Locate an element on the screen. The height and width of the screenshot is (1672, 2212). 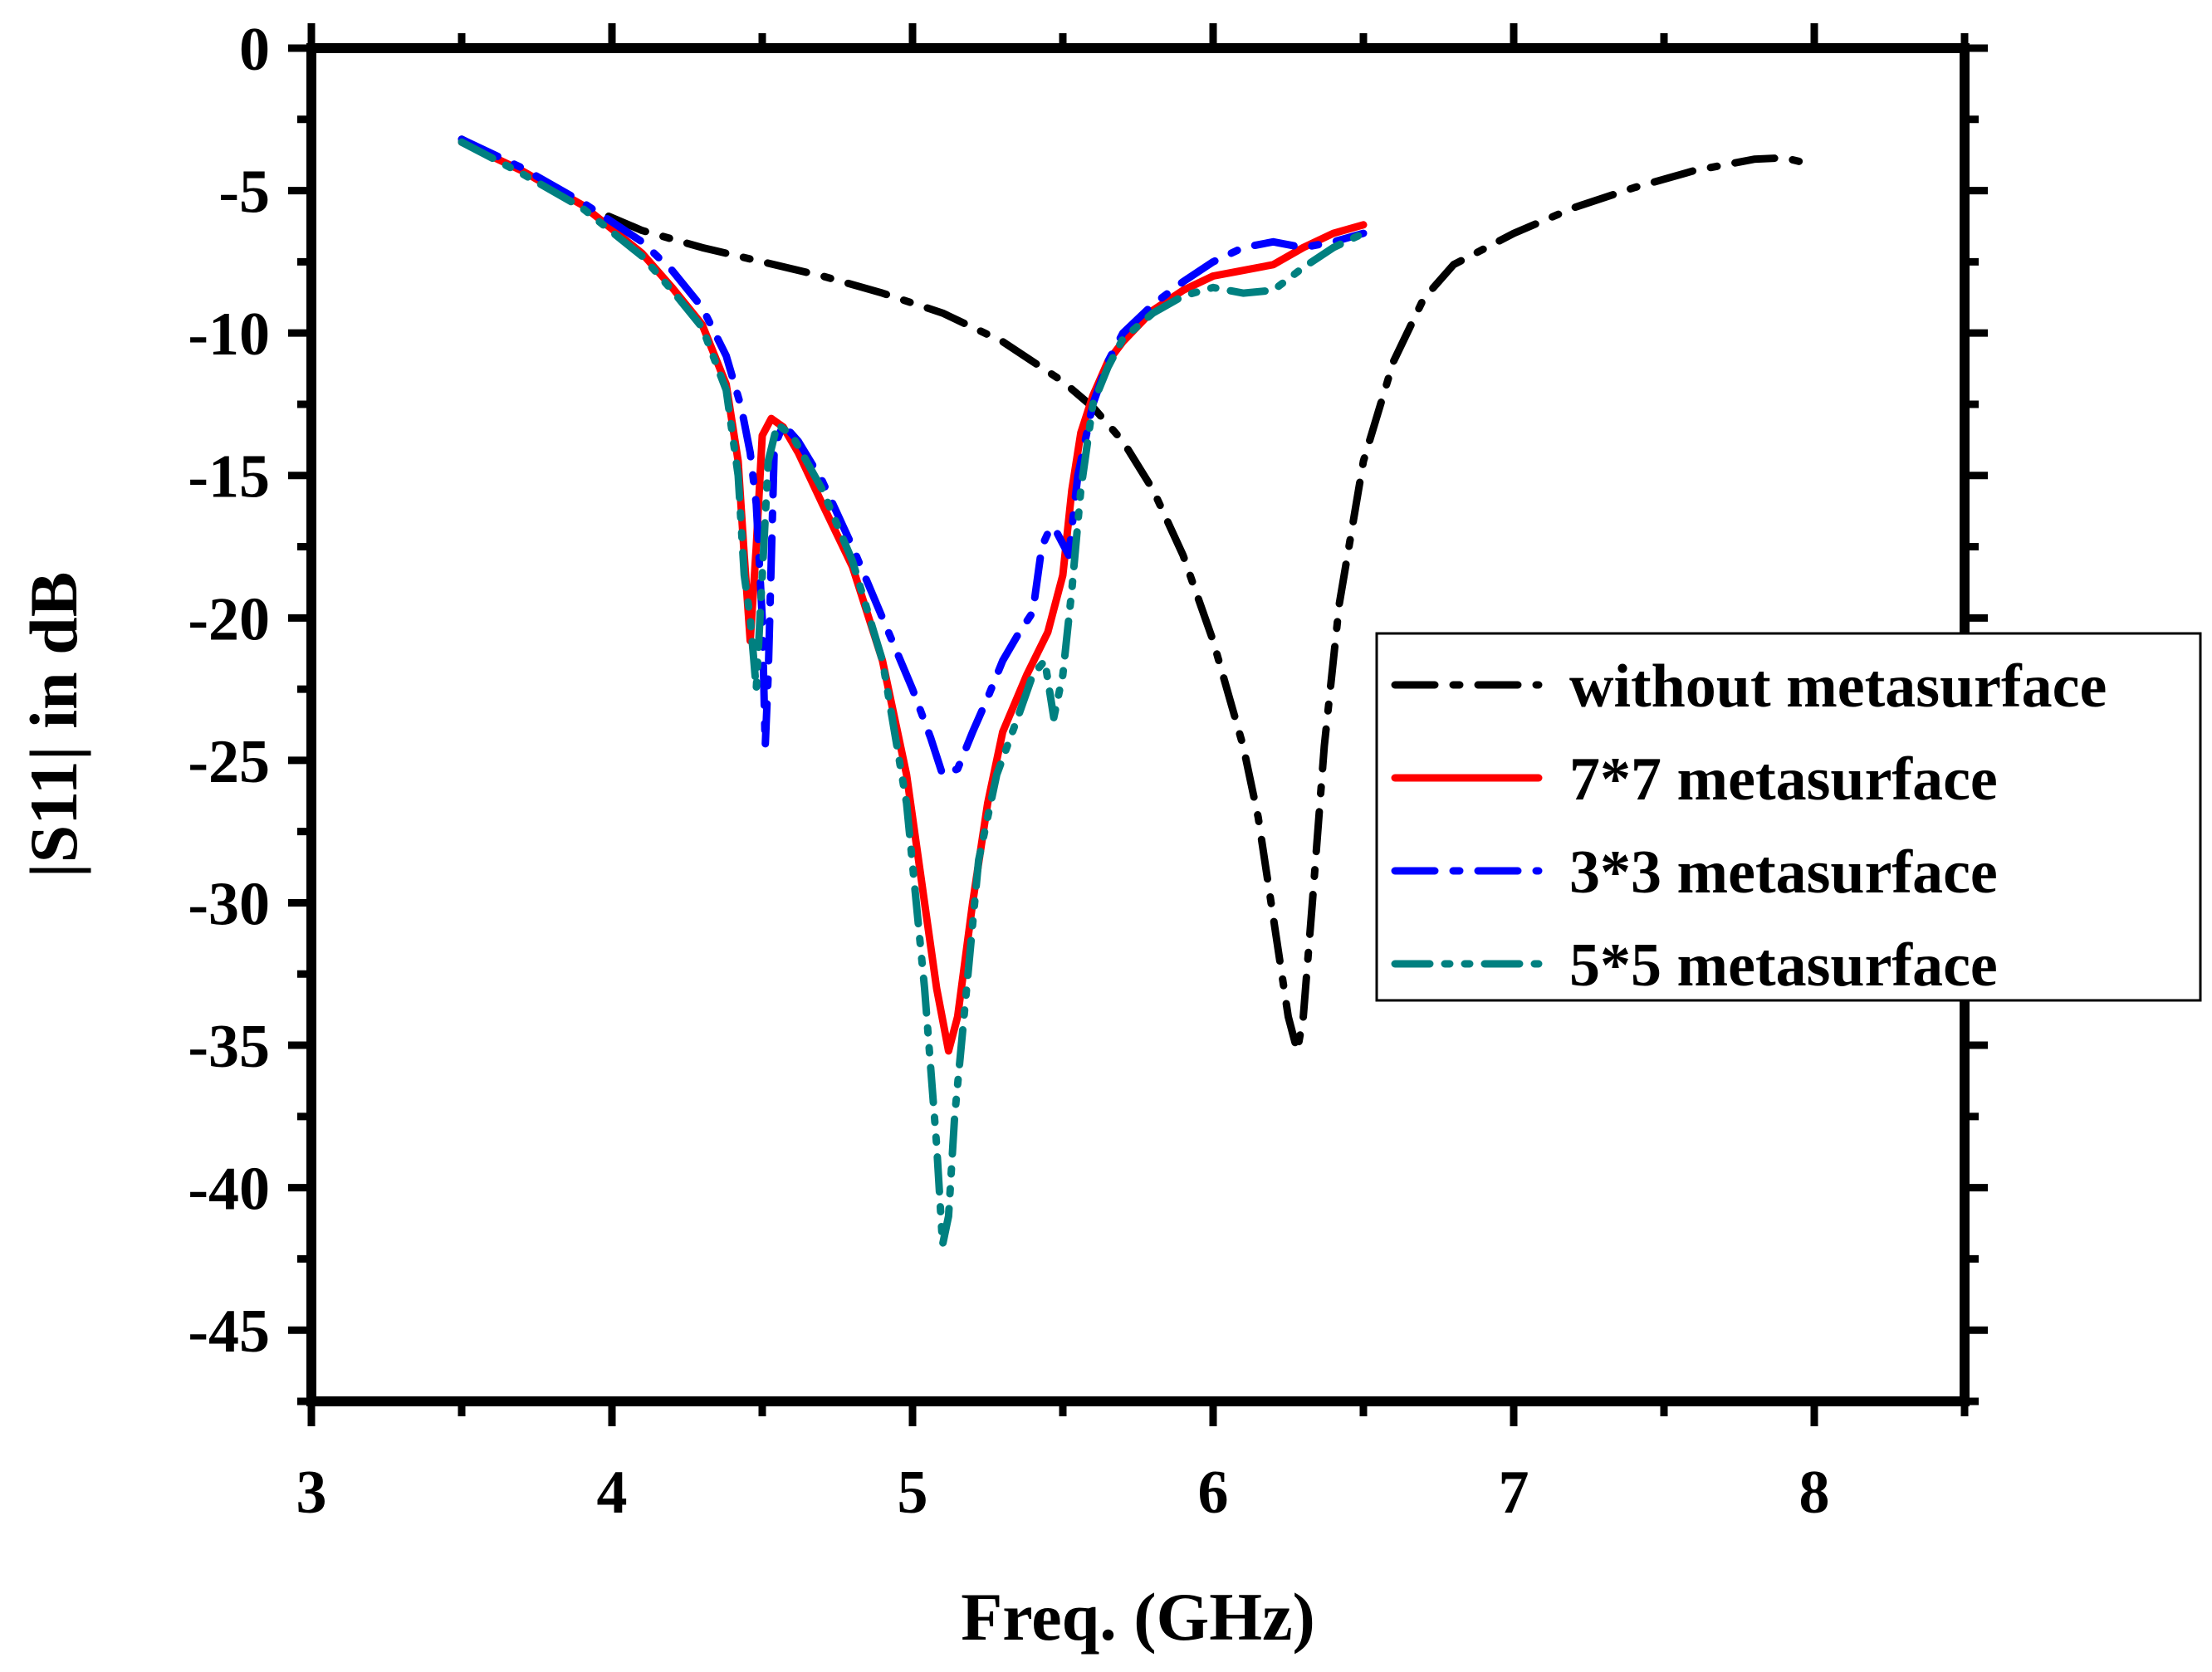
y-tick-label: -30 is located at coordinates (229, 904).